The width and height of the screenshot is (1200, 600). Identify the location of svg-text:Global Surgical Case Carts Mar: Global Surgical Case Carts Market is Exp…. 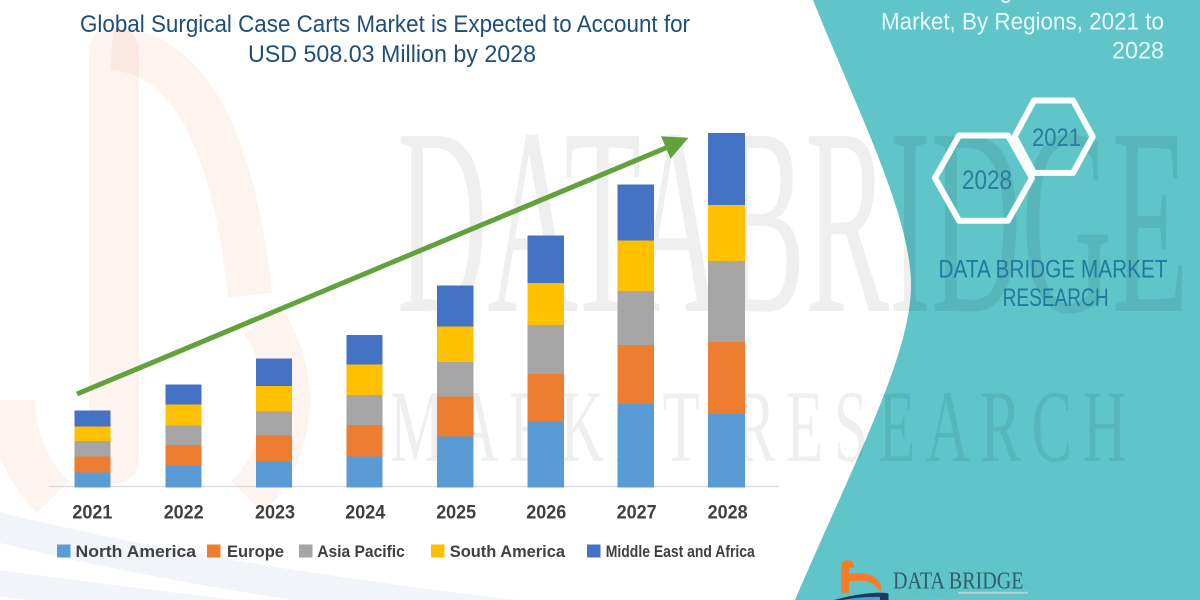
(385, 24).